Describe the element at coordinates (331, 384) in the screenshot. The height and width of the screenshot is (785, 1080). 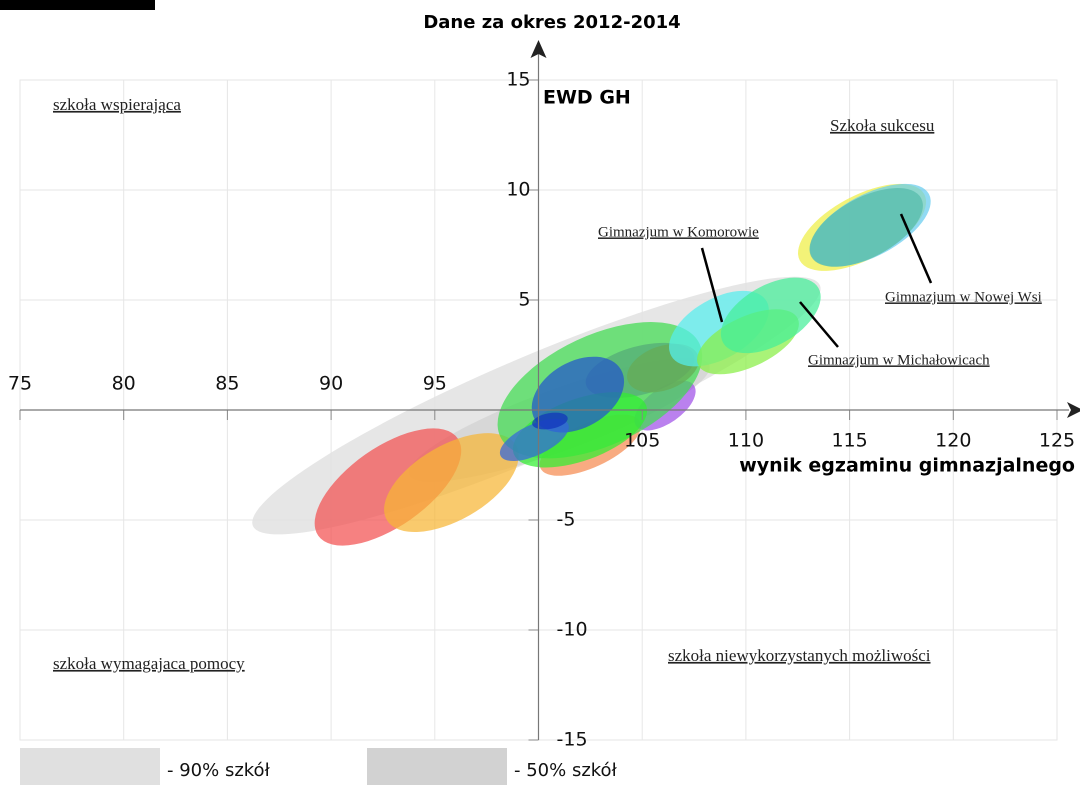
I see `x-tick-label: 90` at that location.